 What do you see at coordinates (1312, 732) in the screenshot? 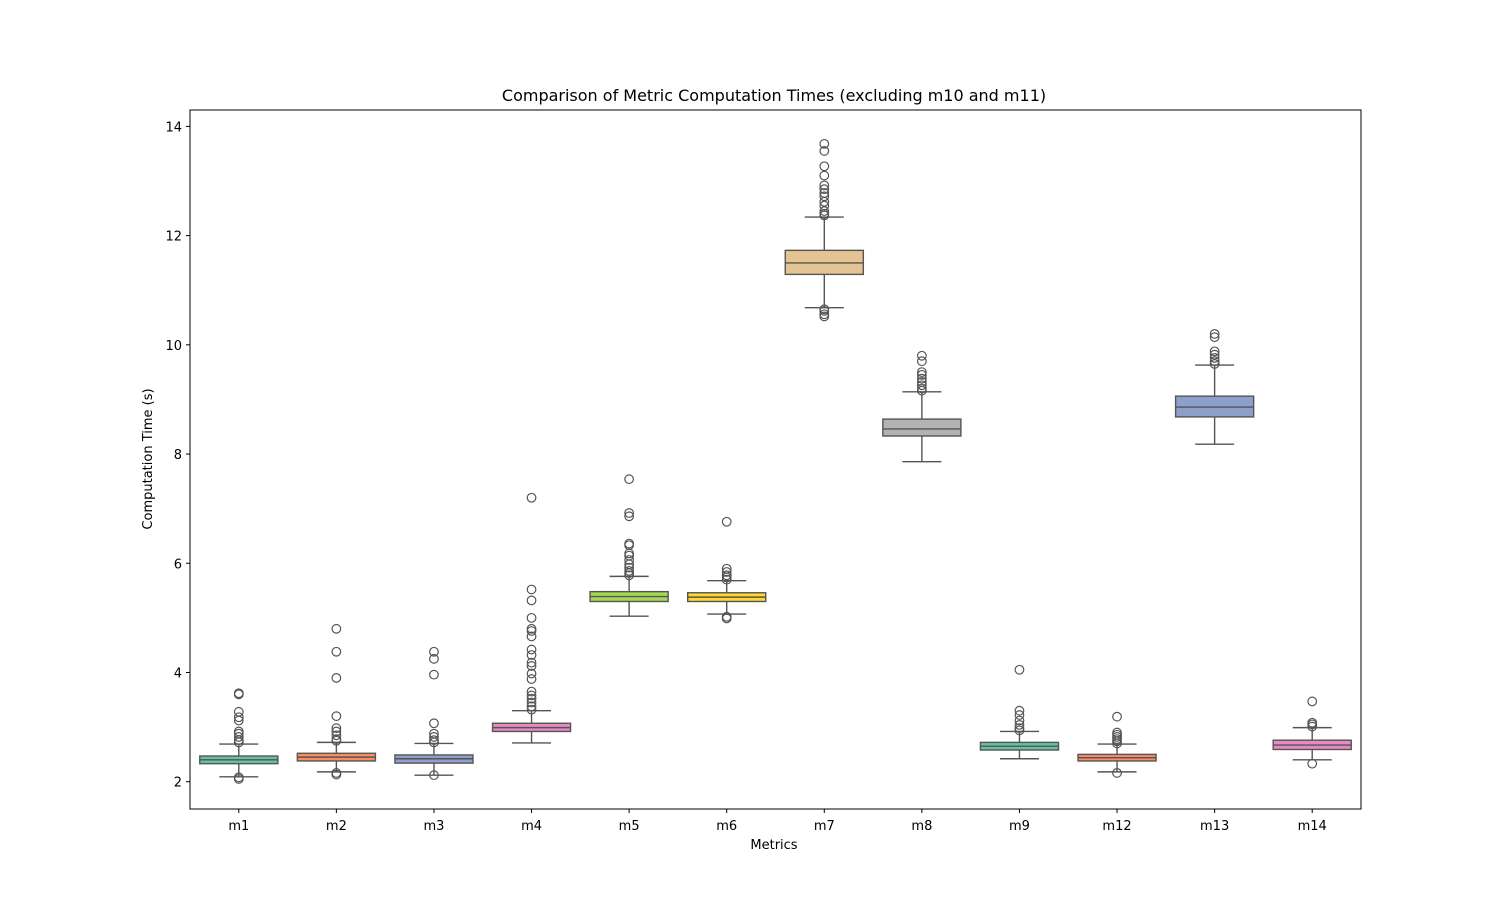
I see `box-group-m14` at bounding box center [1312, 732].